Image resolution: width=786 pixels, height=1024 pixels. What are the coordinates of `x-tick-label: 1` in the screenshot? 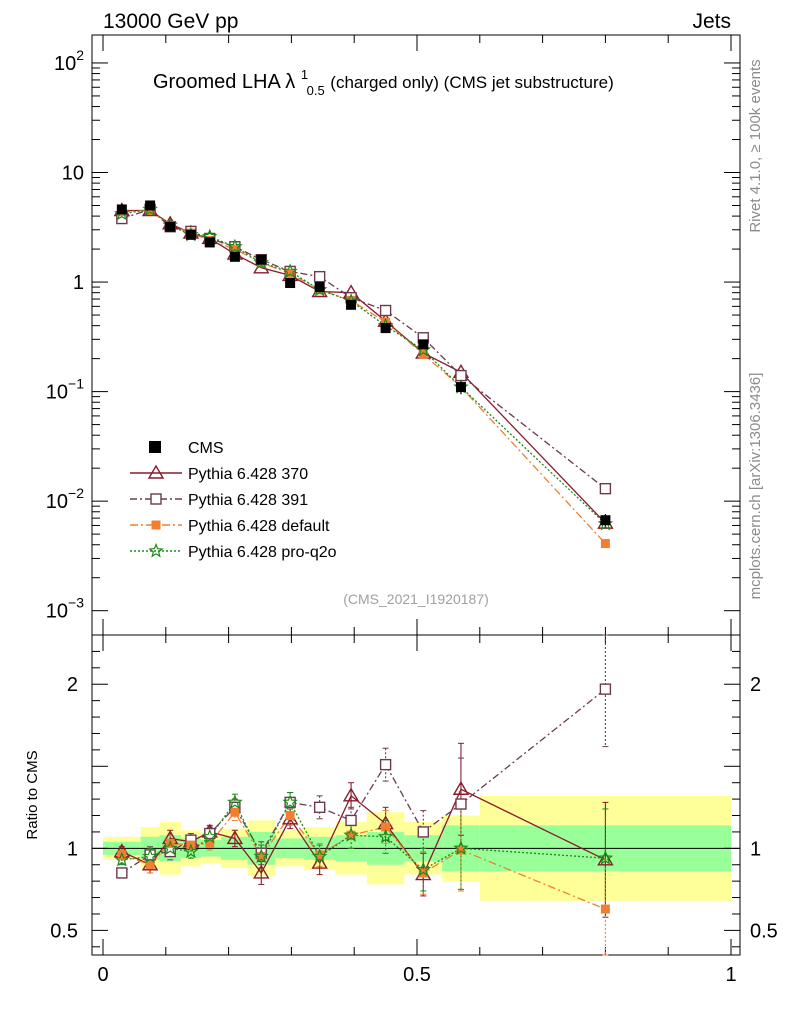 It's located at (730, 975).